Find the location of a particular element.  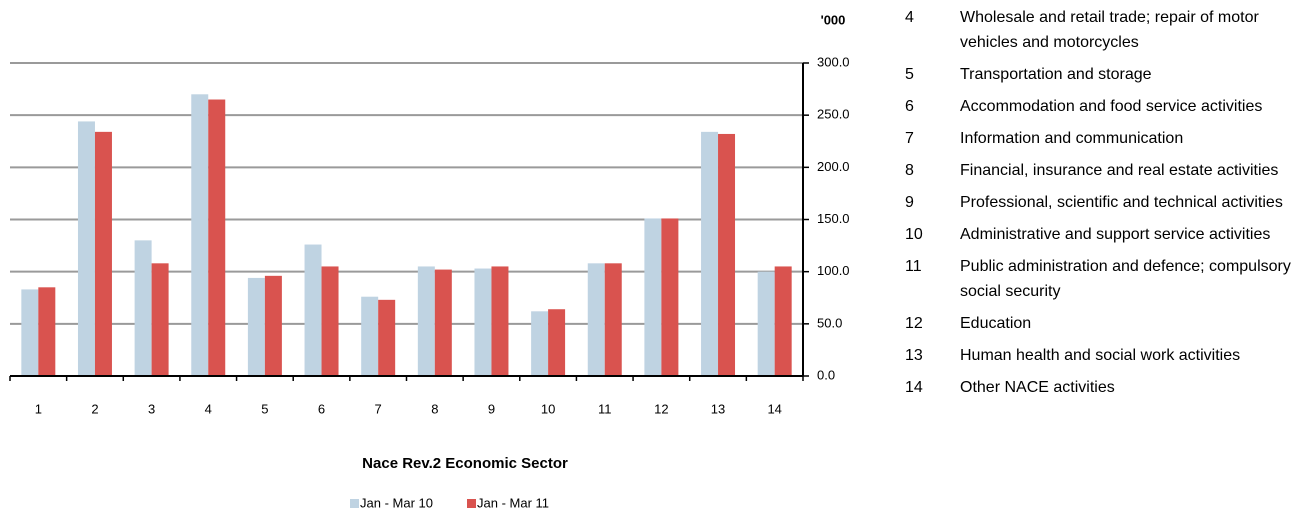

sector-code: 4 is located at coordinates (909, 17).